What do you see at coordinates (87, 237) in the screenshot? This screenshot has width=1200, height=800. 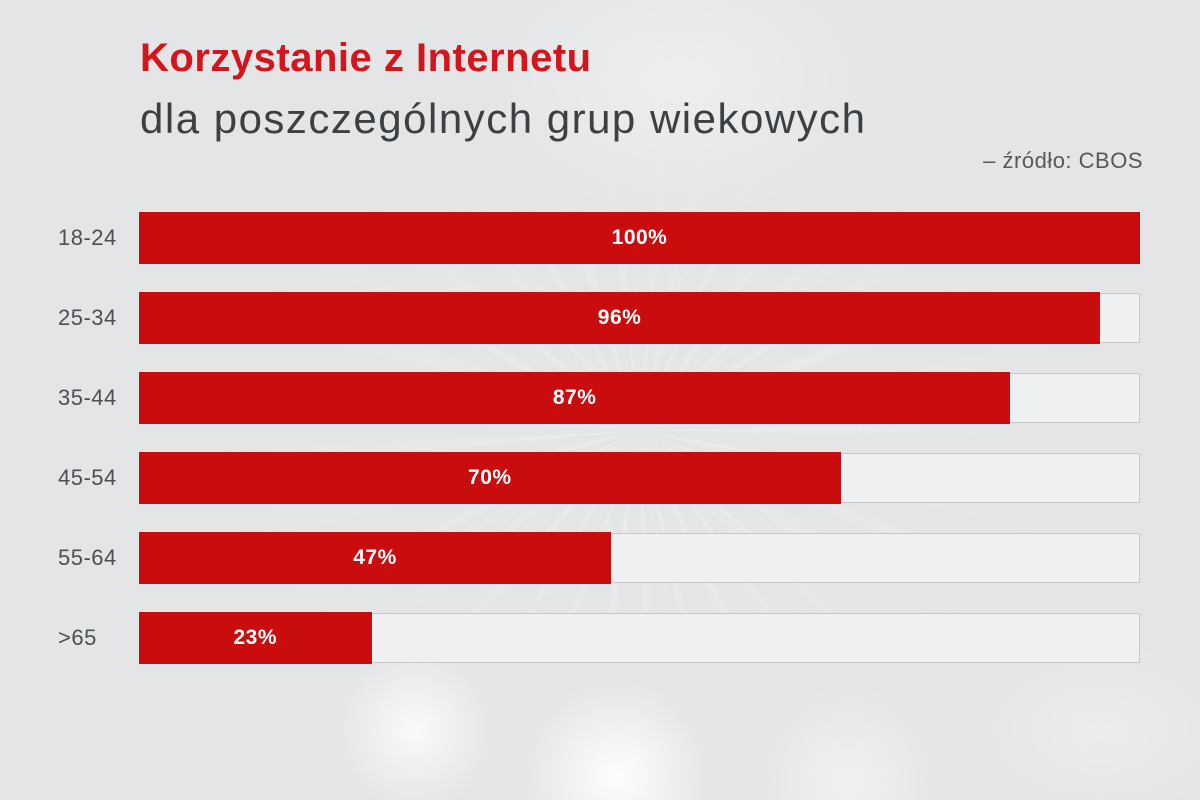 I see `age-group-label: 18-24` at bounding box center [87, 237].